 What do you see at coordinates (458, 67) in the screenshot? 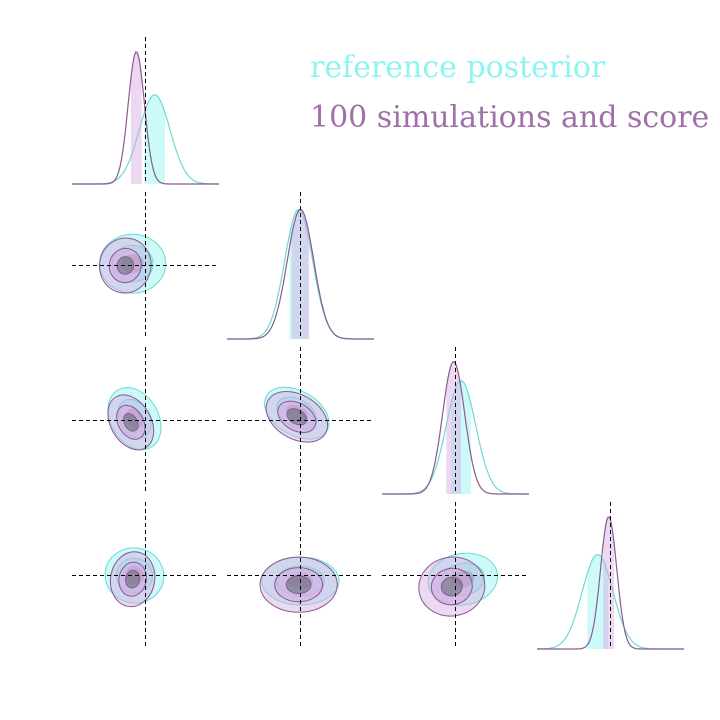
I see `legend-entry-reference: reference posterior` at bounding box center [458, 67].